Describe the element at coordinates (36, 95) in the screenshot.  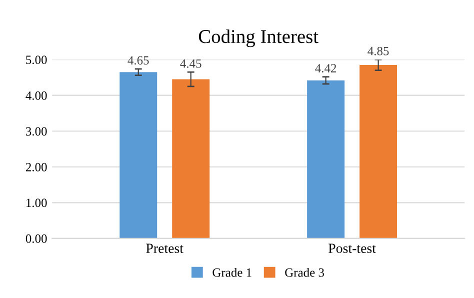
I see `y-tick-label: 4.00` at that location.